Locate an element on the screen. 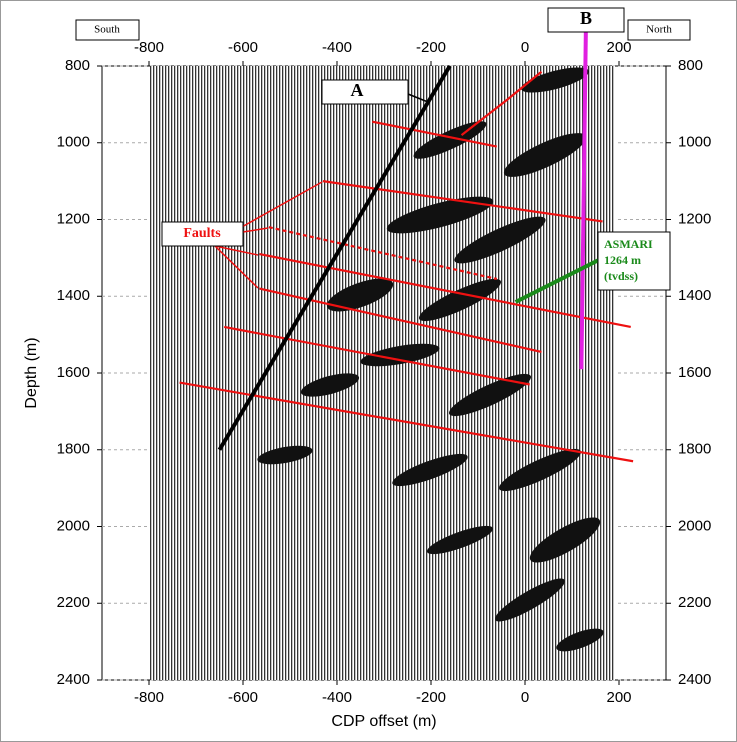  south-box is located at coordinates (107, 30).